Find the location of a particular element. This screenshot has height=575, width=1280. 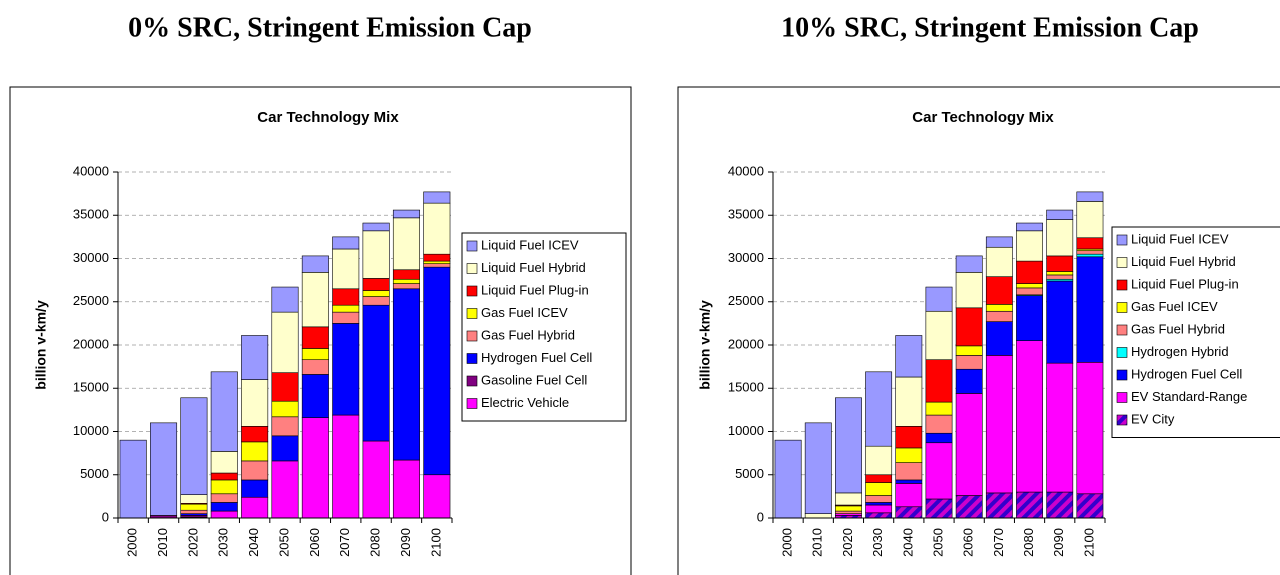

y-tick-label: 15000 is located at coordinates (746, 387).